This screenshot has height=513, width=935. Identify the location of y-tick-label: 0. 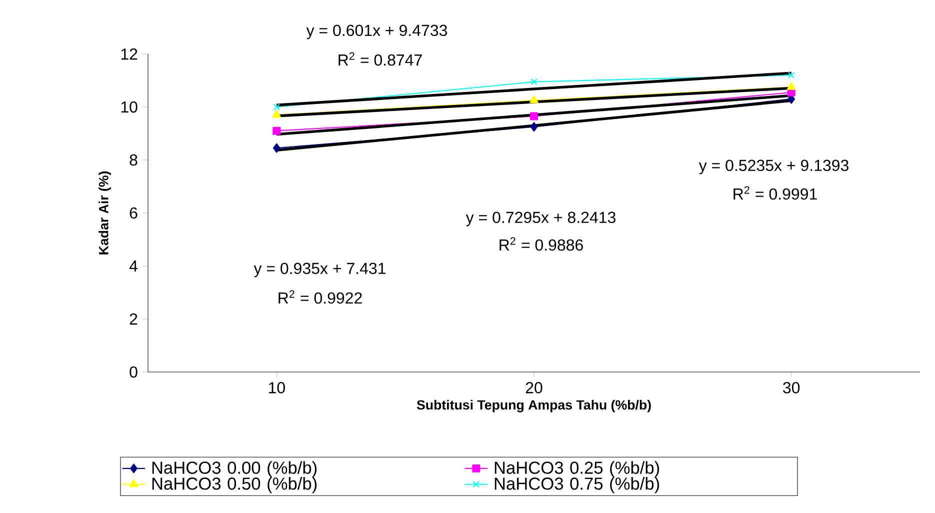
(134, 372).